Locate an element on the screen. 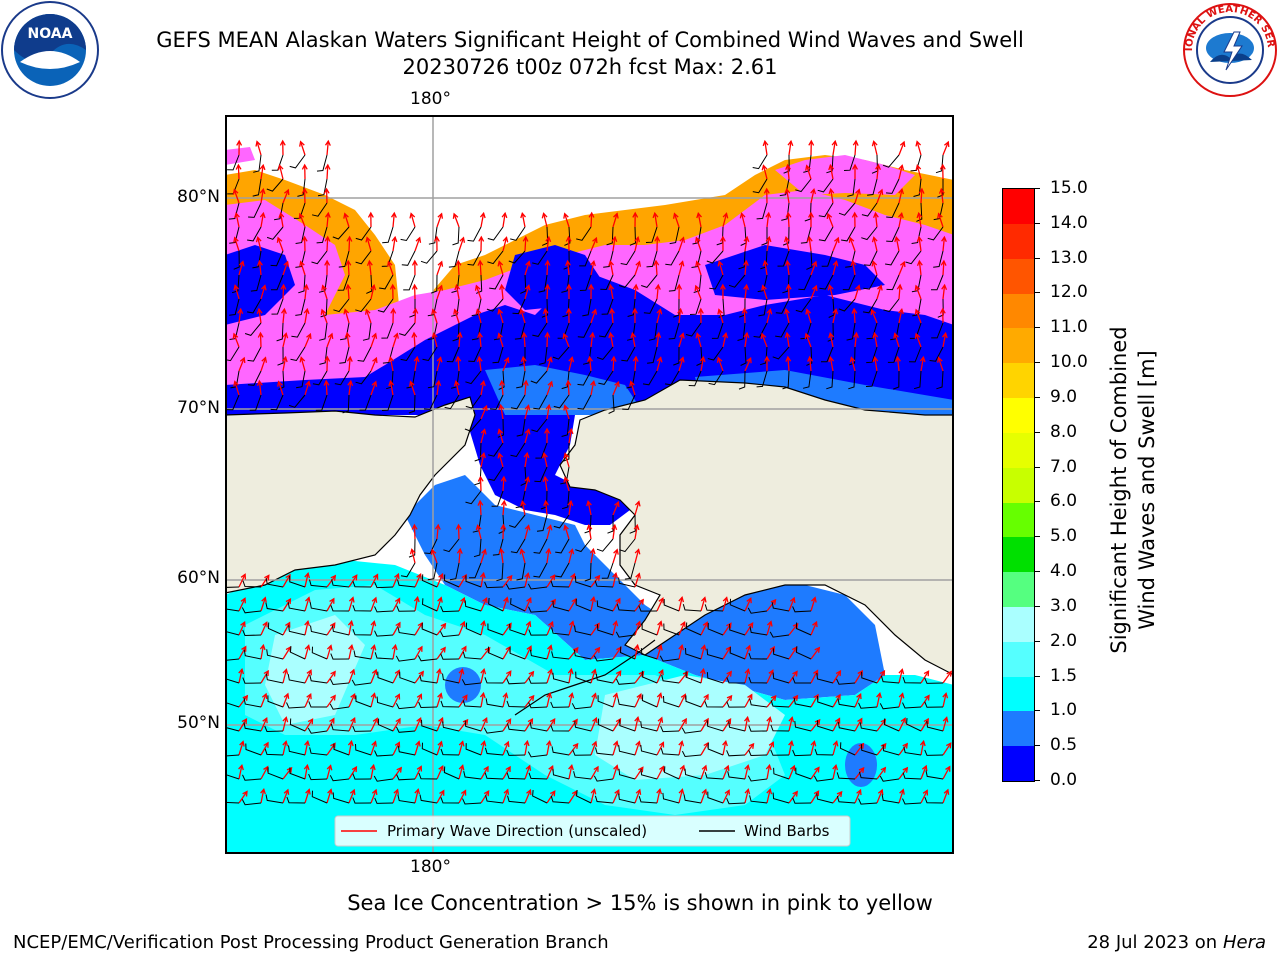 Image resolution: width=1280 pixels, height=960 pixels. noaa-logo: NOAA is located at coordinates (50, 50).